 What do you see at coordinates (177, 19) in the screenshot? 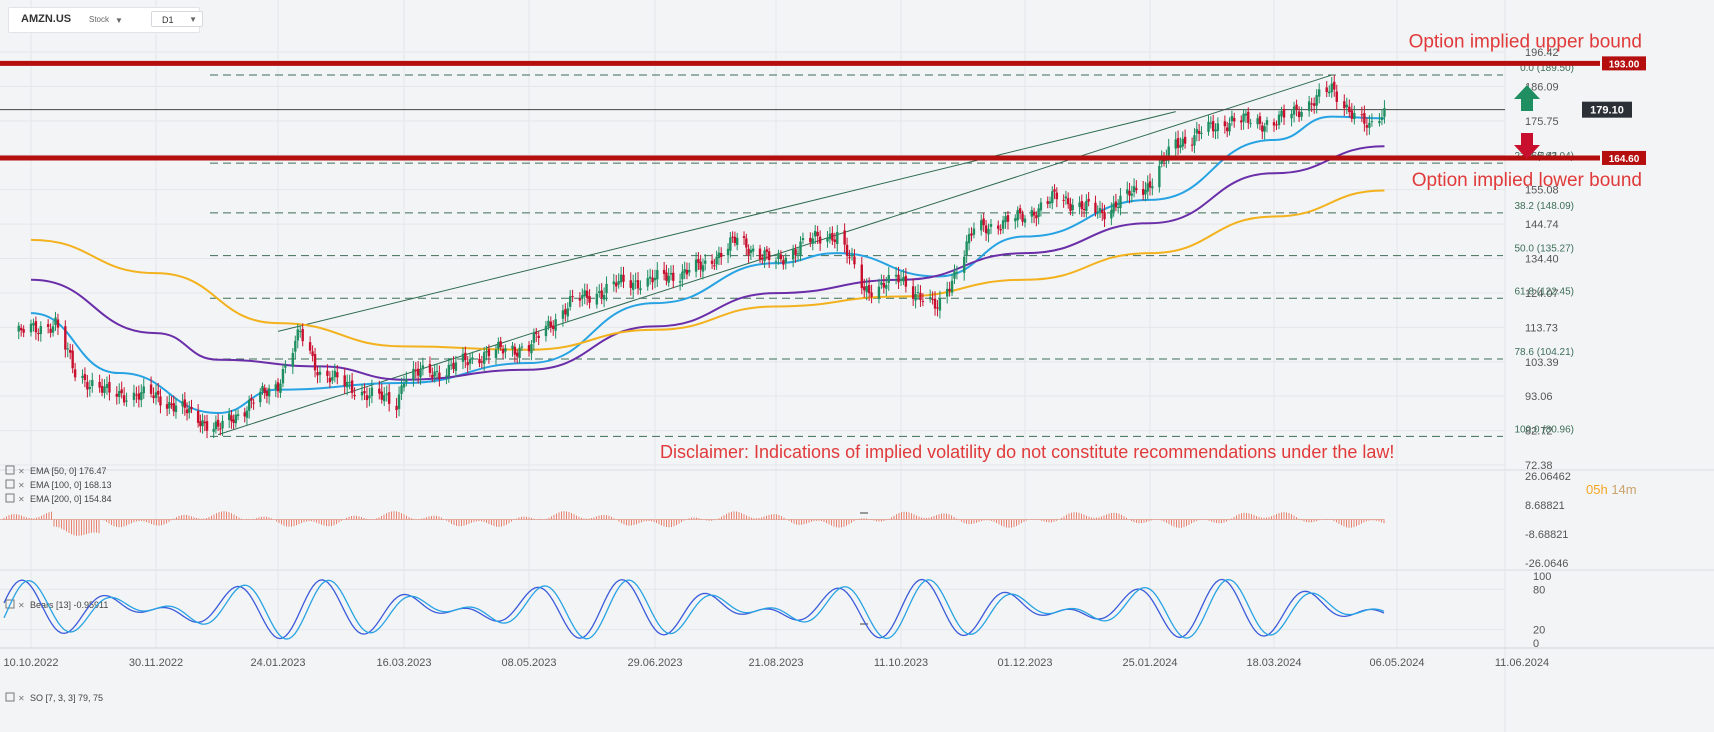
I see `timeframe-select: D1 ▼` at bounding box center [177, 19].